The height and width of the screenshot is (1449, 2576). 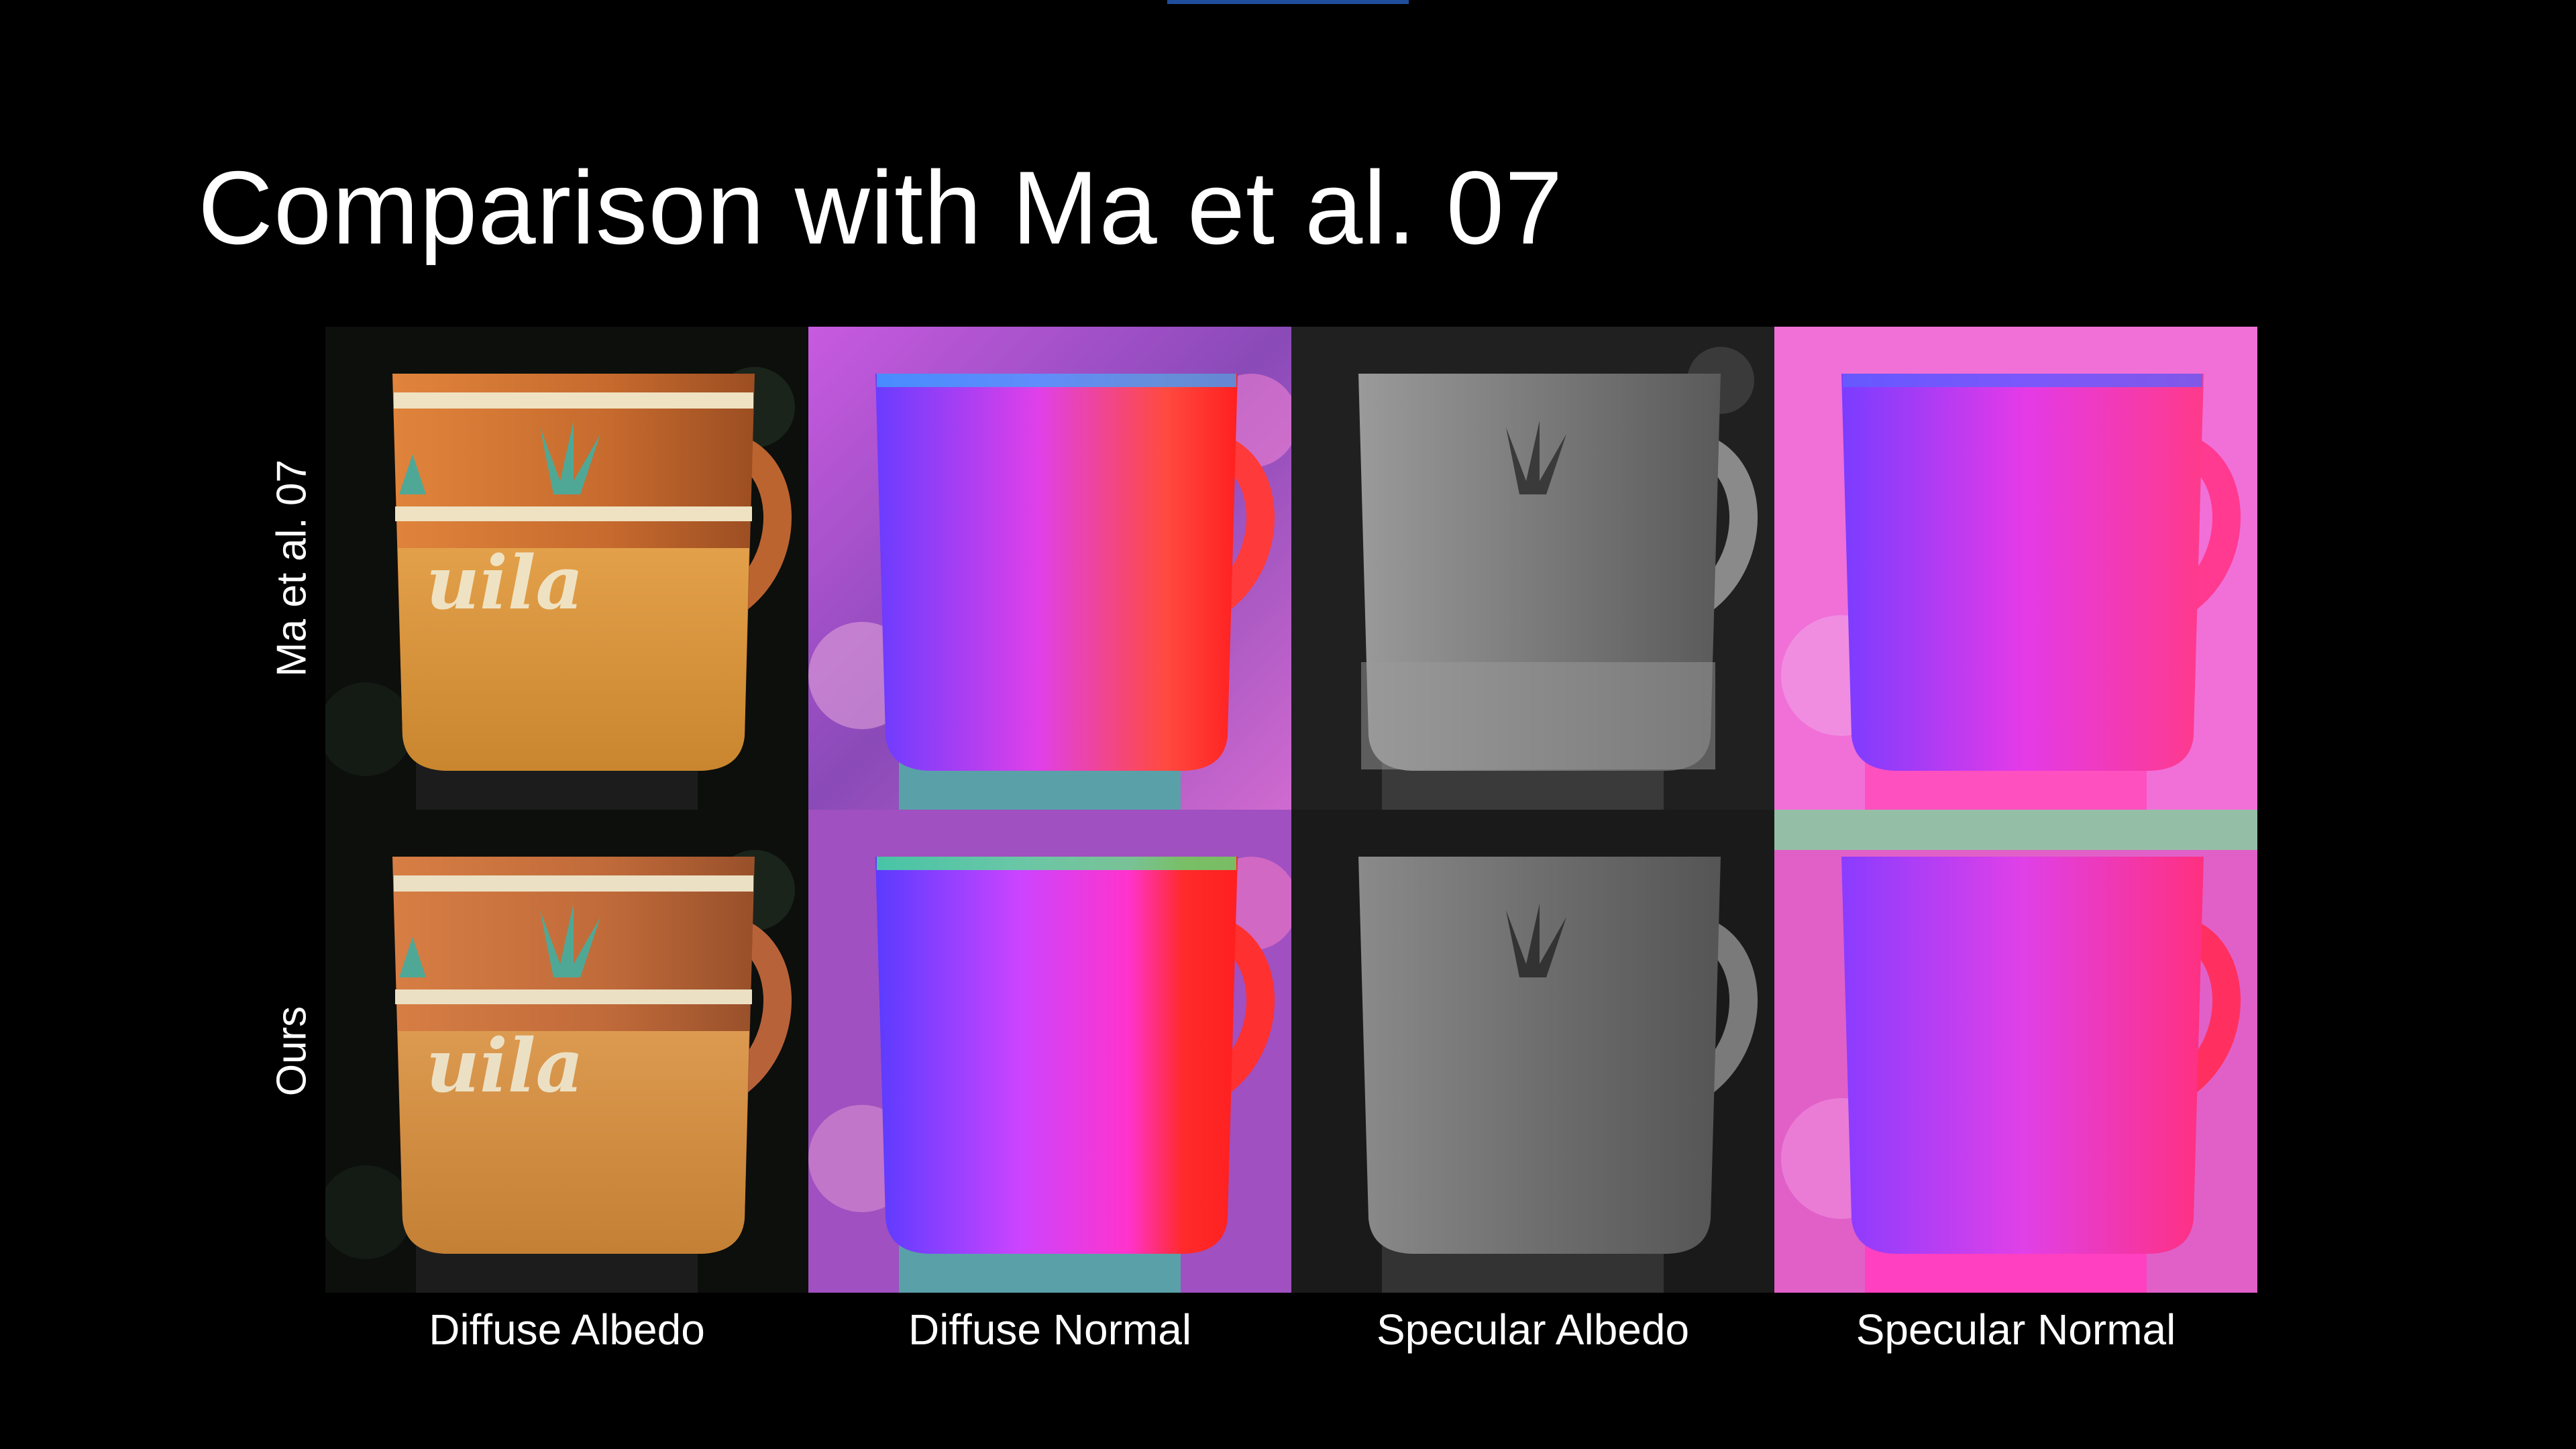 I want to click on panel-ours-diffuse-normal, so click(x=1049, y=1051).